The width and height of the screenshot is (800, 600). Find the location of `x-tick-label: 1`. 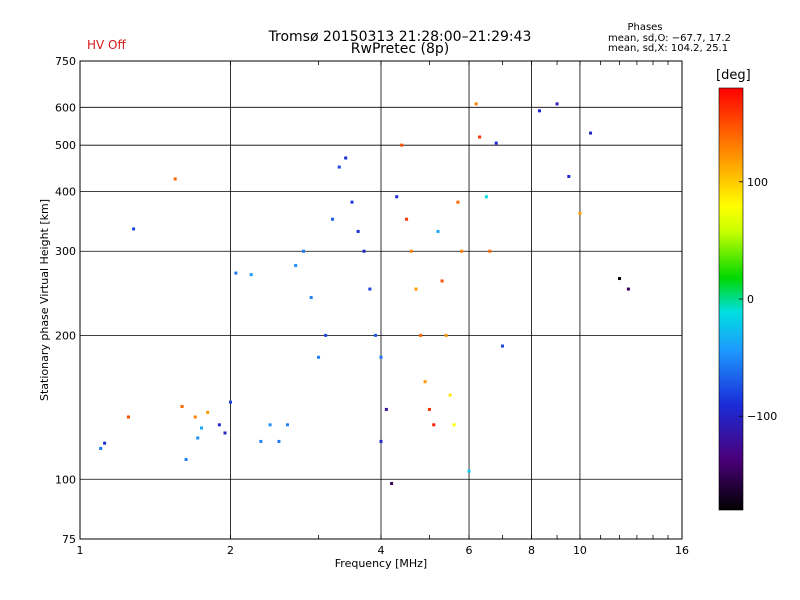

x-tick-label: 1 is located at coordinates (80, 550).